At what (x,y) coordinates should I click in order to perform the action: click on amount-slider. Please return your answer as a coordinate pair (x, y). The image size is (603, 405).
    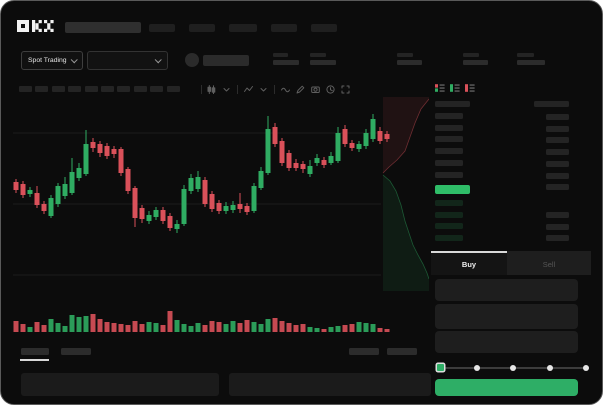
    Looking at the image, I should click on (513, 368).